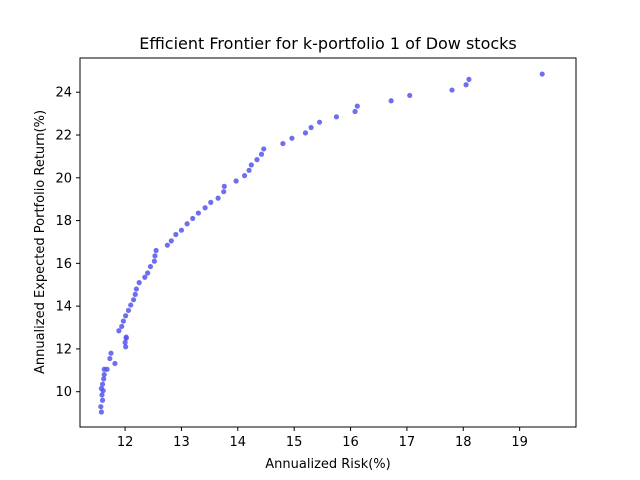 This screenshot has height=480, width=640. Describe the element at coordinates (67, 243) in the screenshot. I see `y-axis: 10 12 14 16 18 20 22 24` at that location.